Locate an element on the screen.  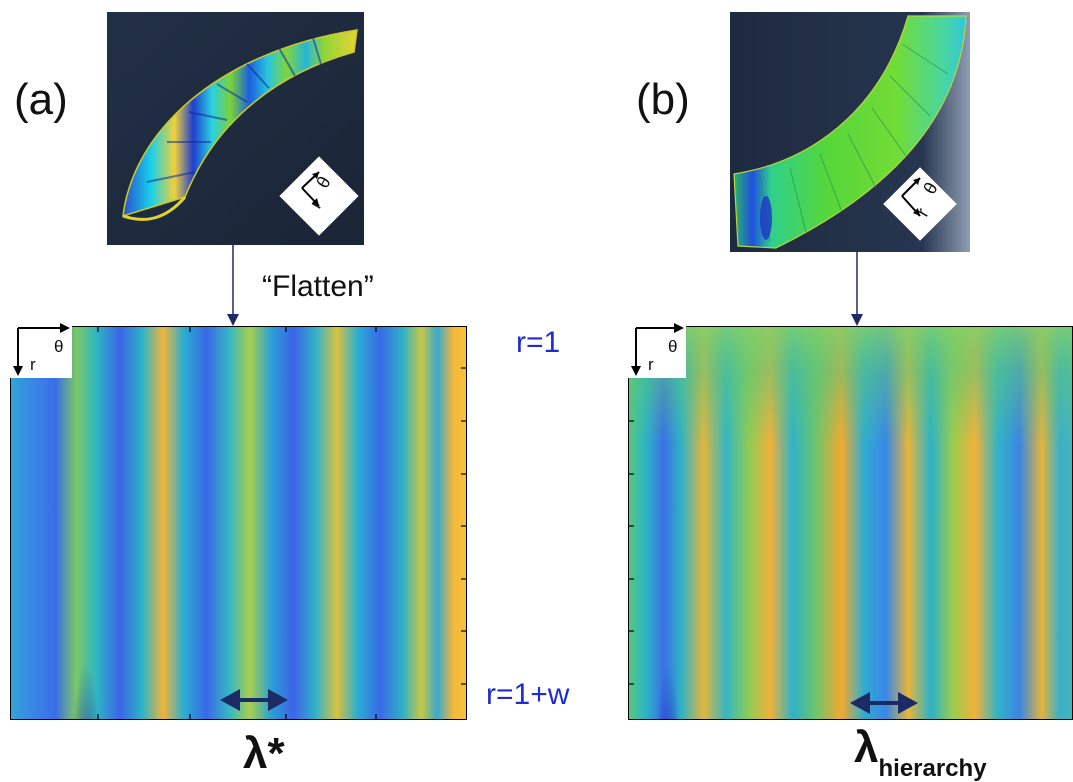
axis-theta-label-a: θ is located at coordinates (59, 346).